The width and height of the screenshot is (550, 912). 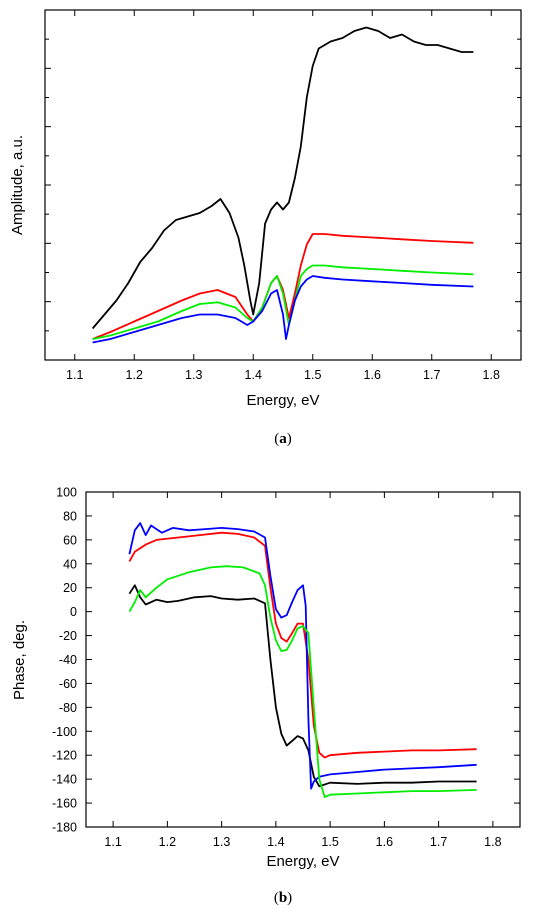 I want to click on phase-y-tick-label: 80, so click(x=70, y=516).